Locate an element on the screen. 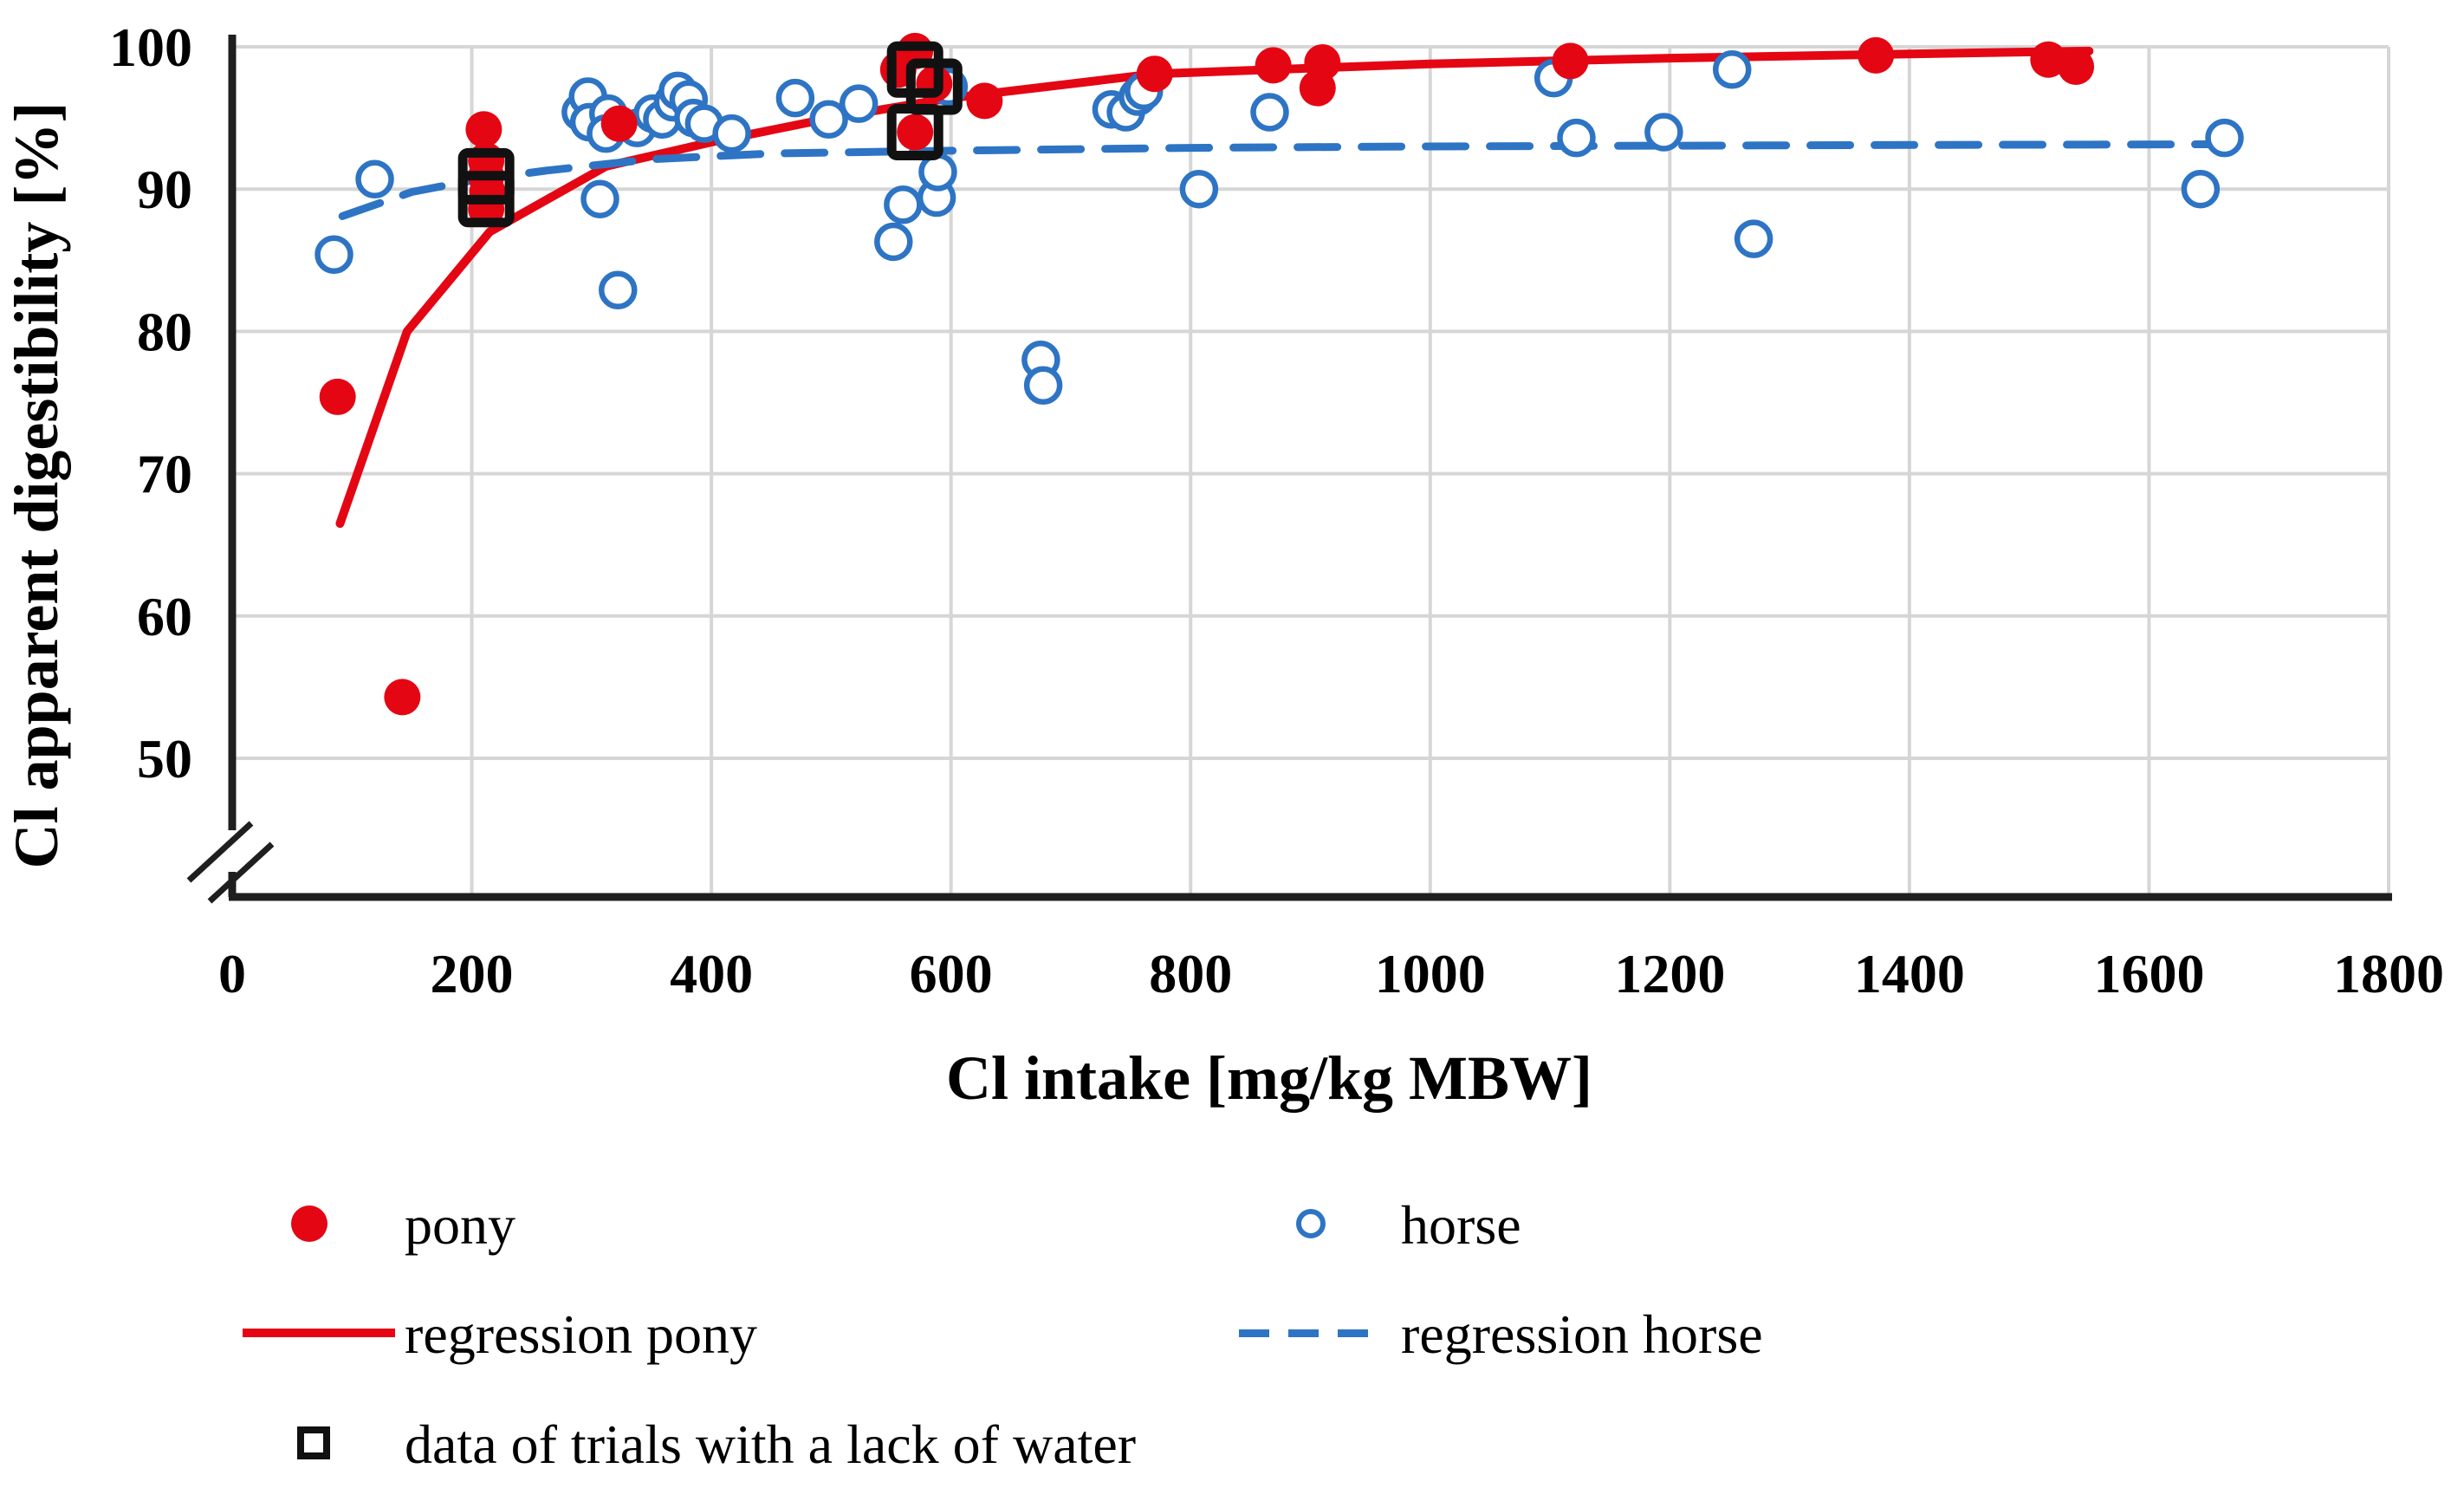  x-tick-label: 600 is located at coordinates (952, 973).